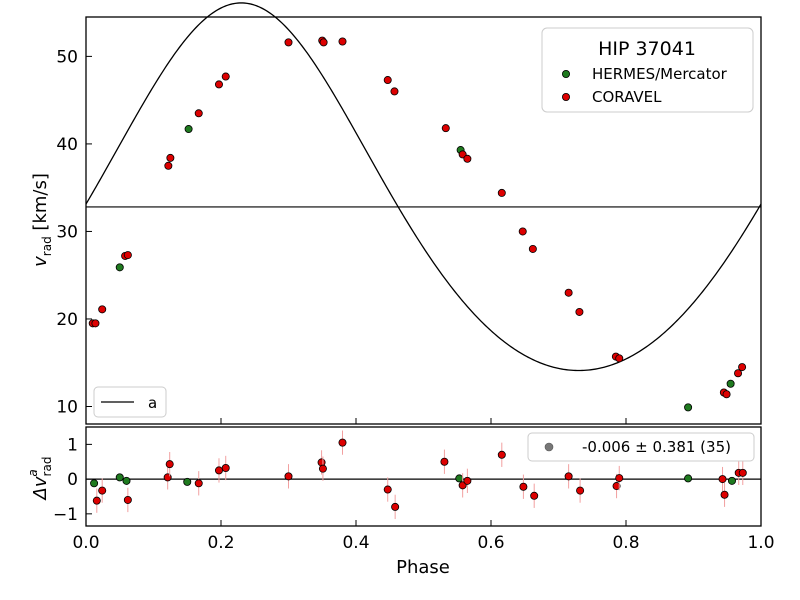 This screenshot has height=600, width=800. I want to click on x-tick-label: 0.2, so click(220, 543).